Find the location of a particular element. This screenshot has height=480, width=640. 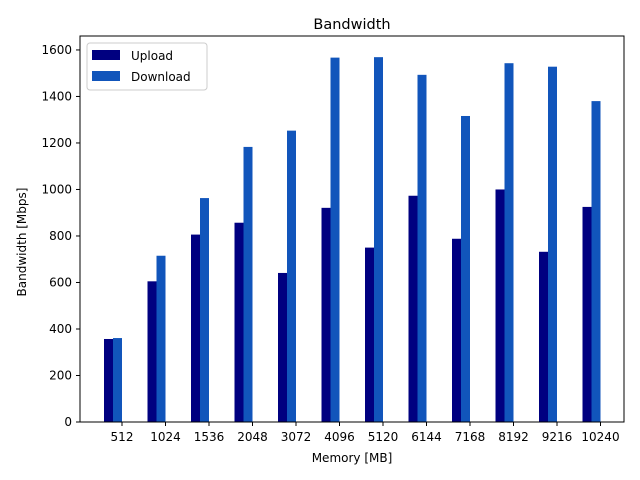

y-tick-label: 1000 is located at coordinates (56, 189).